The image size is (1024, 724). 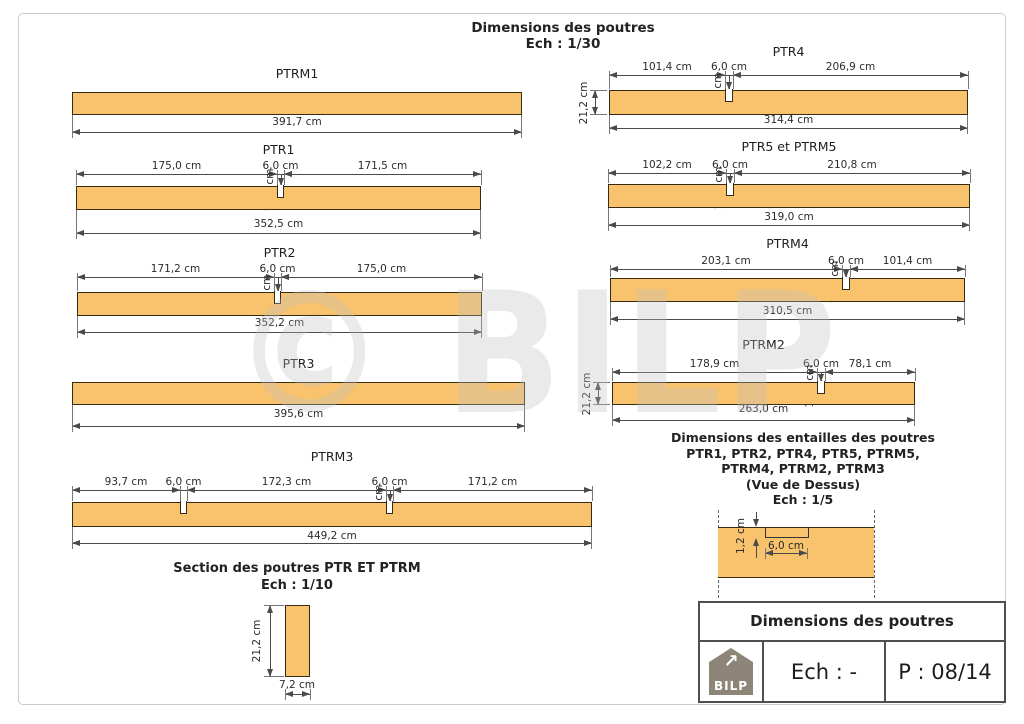 What do you see at coordinates (563, 44) in the screenshot?
I see `sheet-title-scale: Ech : 1/30` at bounding box center [563, 44].